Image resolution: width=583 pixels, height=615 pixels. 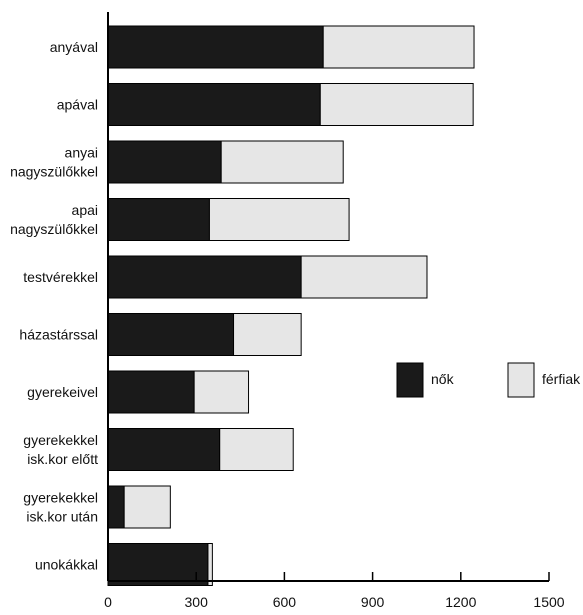 I want to click on x-tick-label: 900, so click(x=373, y=602).